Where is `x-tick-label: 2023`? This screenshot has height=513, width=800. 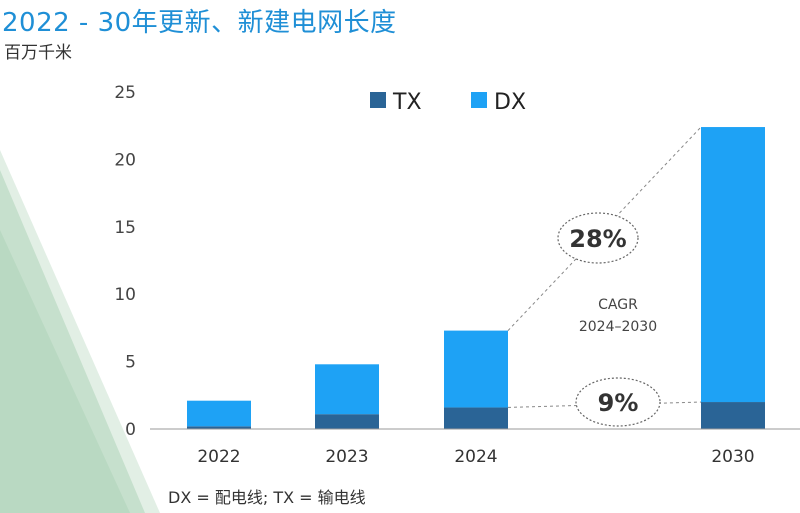 x-tick-label: 2023 is located at coordinates (346, 457).